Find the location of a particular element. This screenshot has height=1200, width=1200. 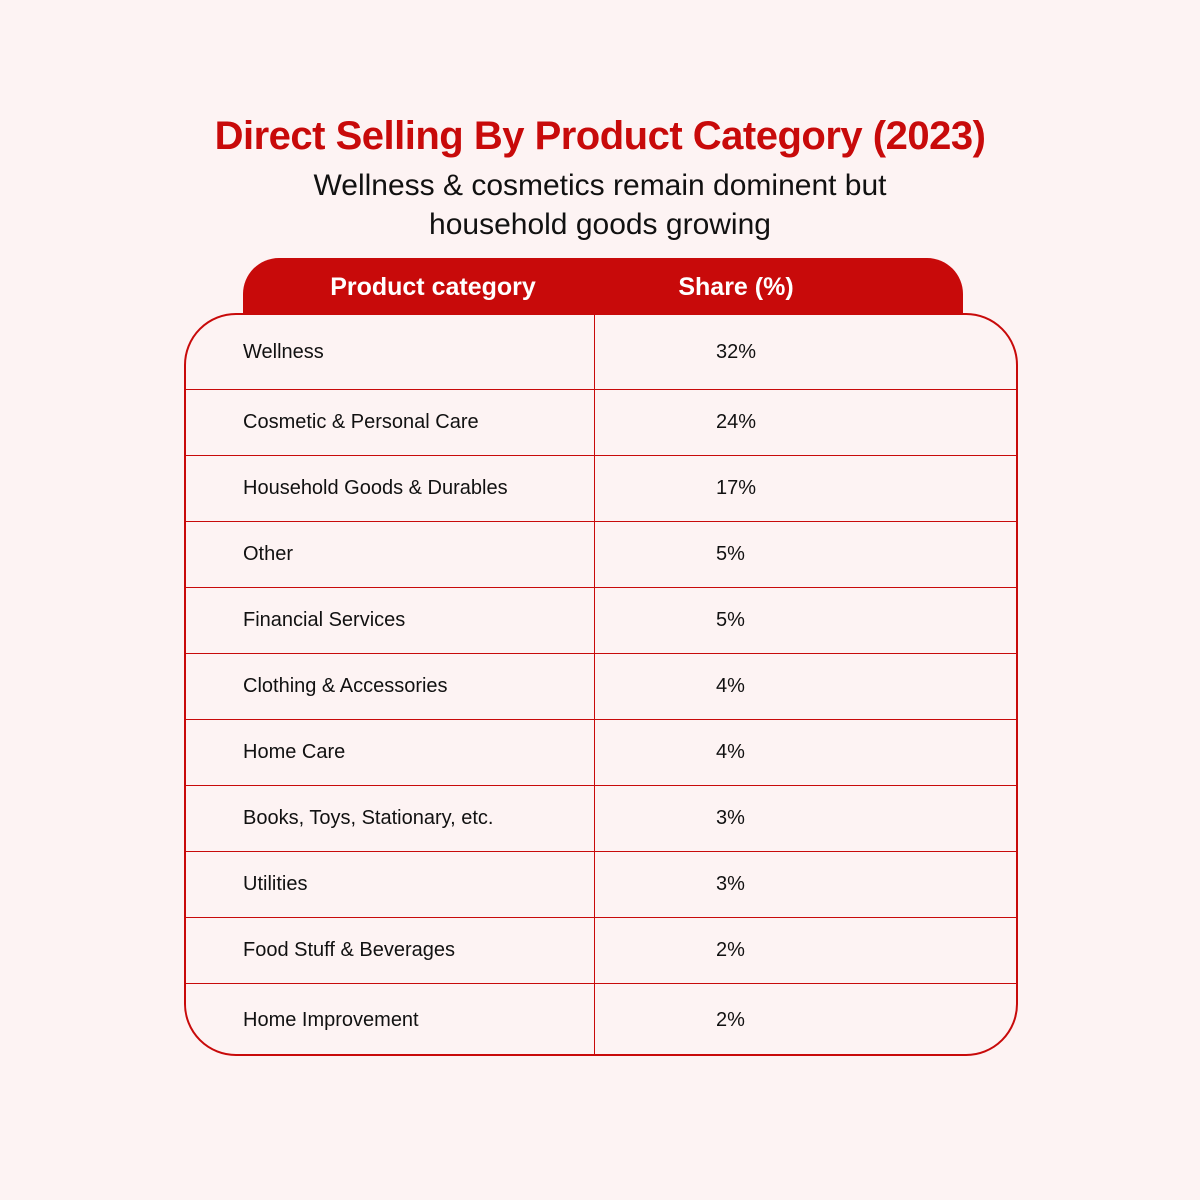

share-cell: 17% is located at coordinates (736, 488).